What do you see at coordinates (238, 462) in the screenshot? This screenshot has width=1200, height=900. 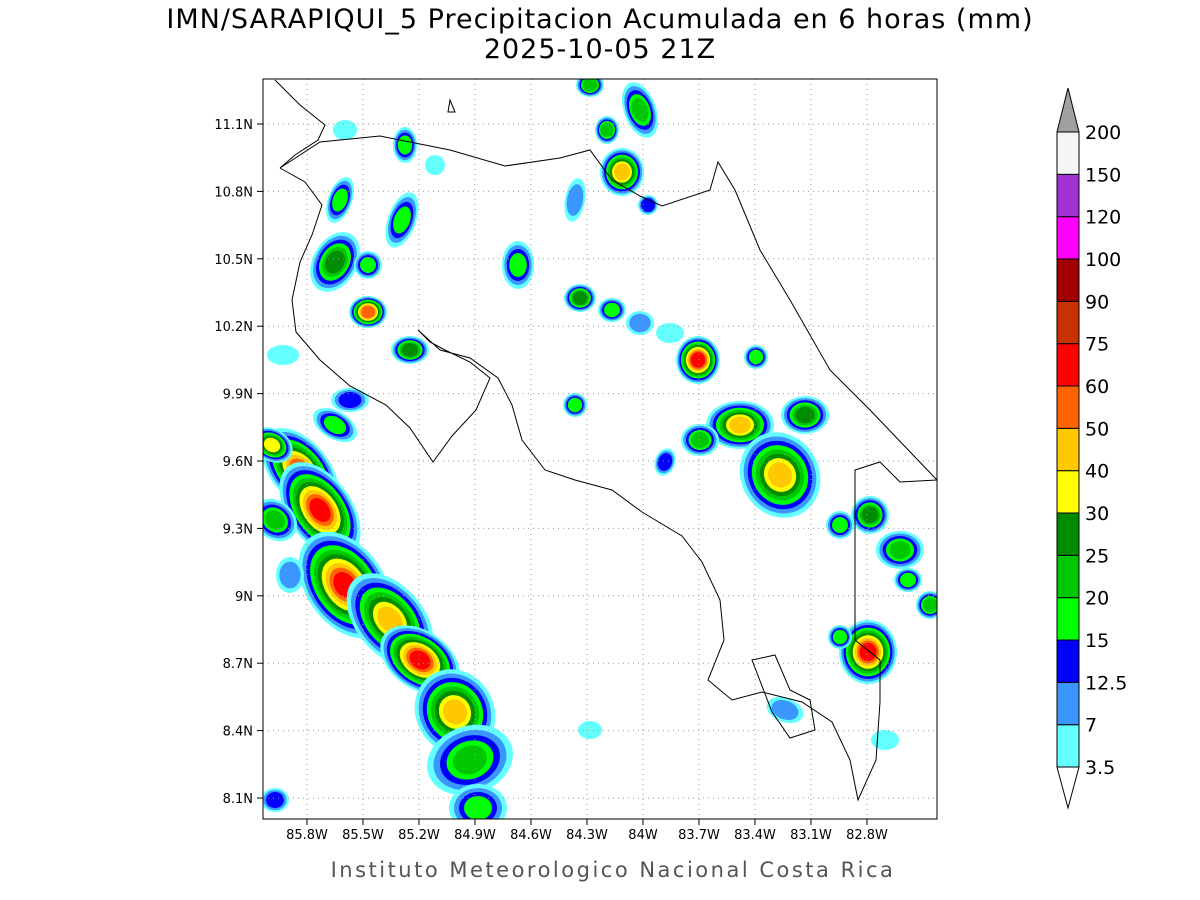 I see `lat-label: 9.6N` at bounding box center [238, 462].